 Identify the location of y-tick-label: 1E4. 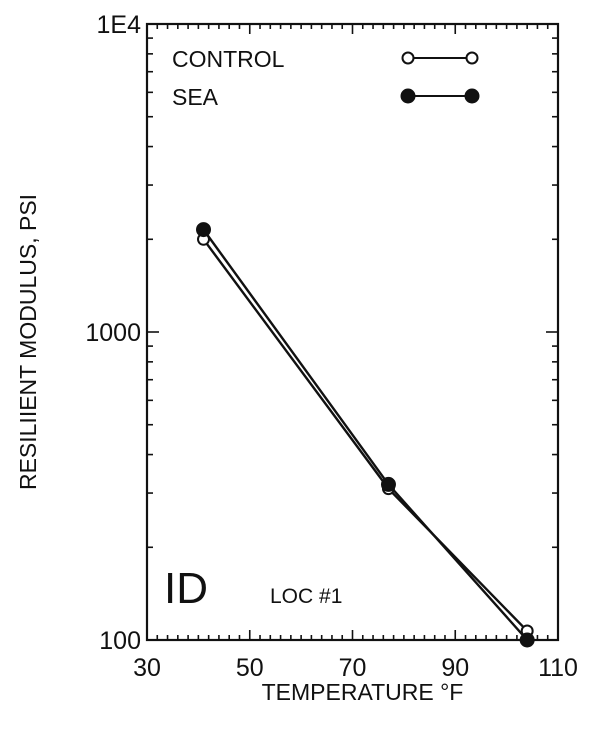
(119, 25).